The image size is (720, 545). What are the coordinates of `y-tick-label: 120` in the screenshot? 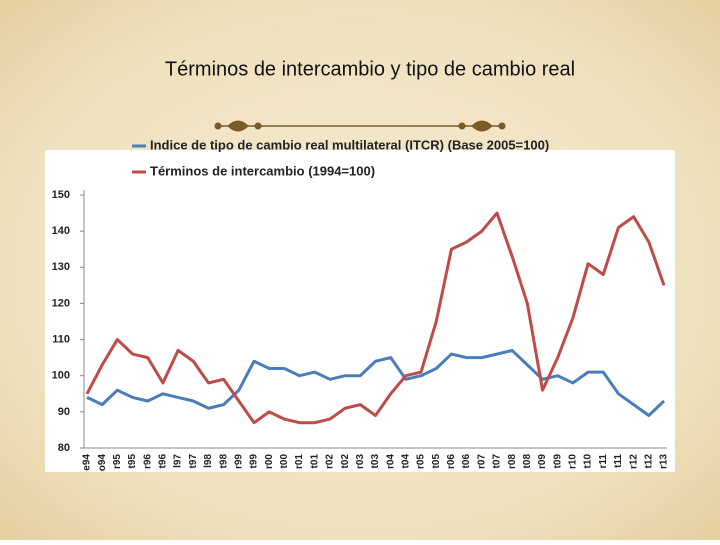 It's located at (61, 303).